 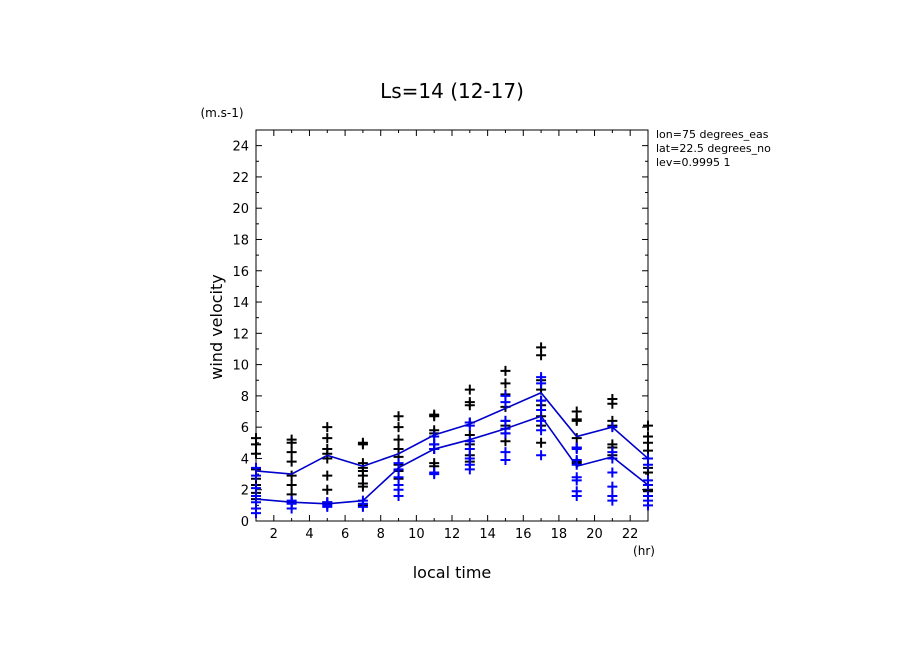 What do you see at coordinates (309, 534) in the screenshot?
I see `x-tick-label: 4` at bounding box center [309, 534].